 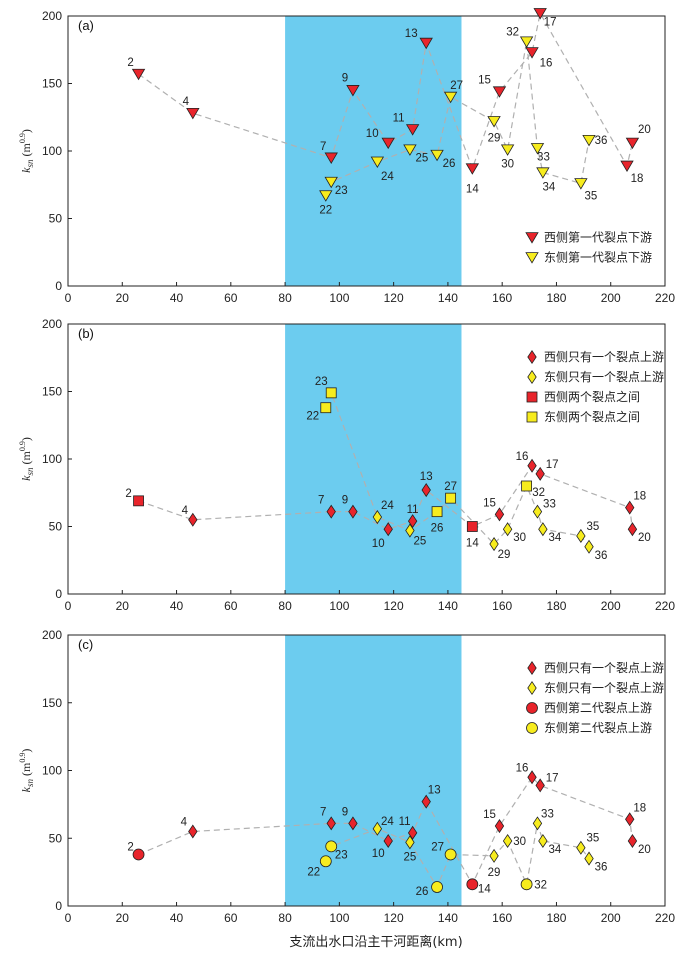 I want to click on point-label: 15, so click(x=489, y=503).